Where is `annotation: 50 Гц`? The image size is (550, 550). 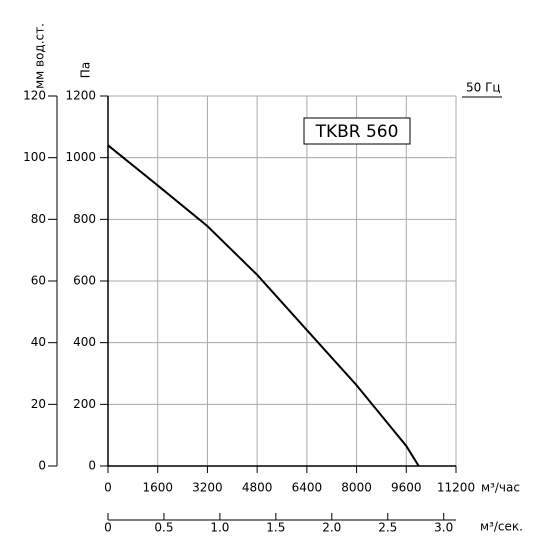
annotation: 50 Гц is located at coordinates (483, 88).